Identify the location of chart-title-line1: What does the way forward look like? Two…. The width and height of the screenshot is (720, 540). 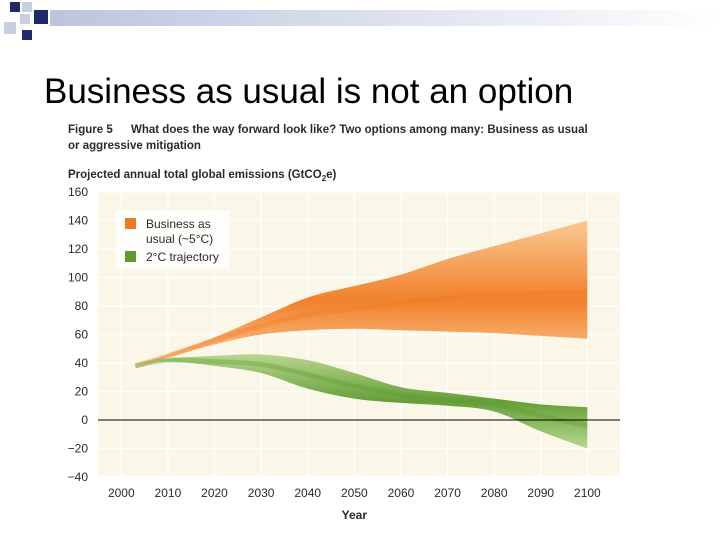
(359, 130).